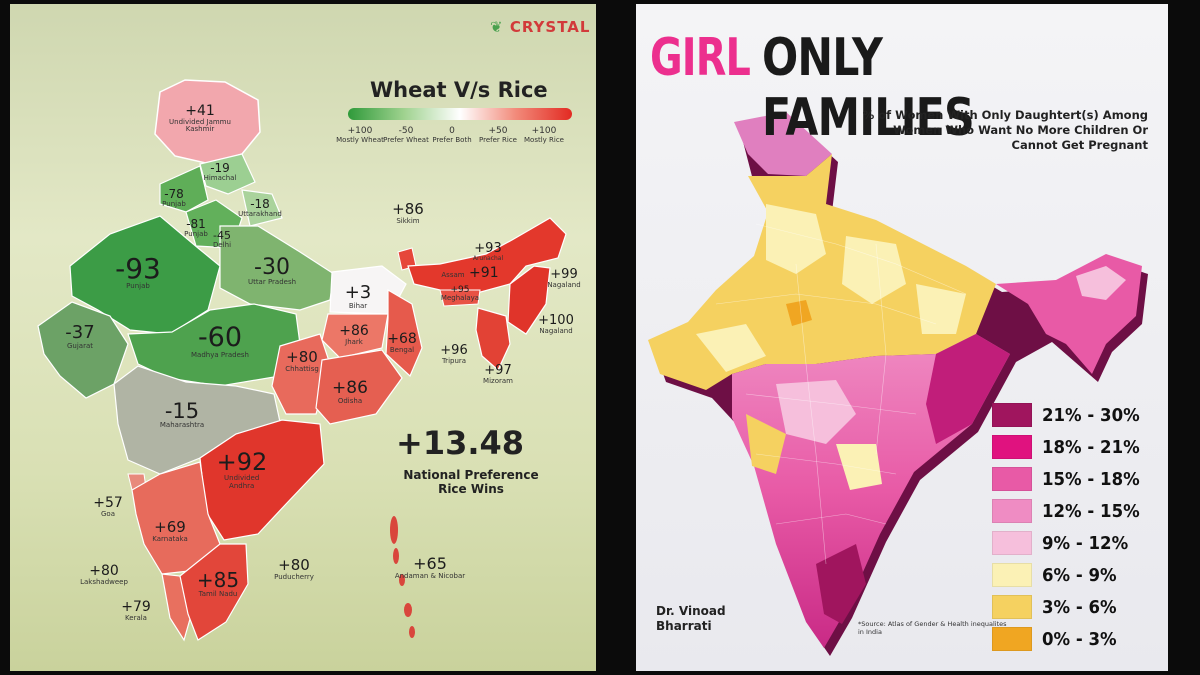  Describe the element at coordinates (80, 336) in the screenshot. I see `label-gujarat: -37 Gujarat` at that location.